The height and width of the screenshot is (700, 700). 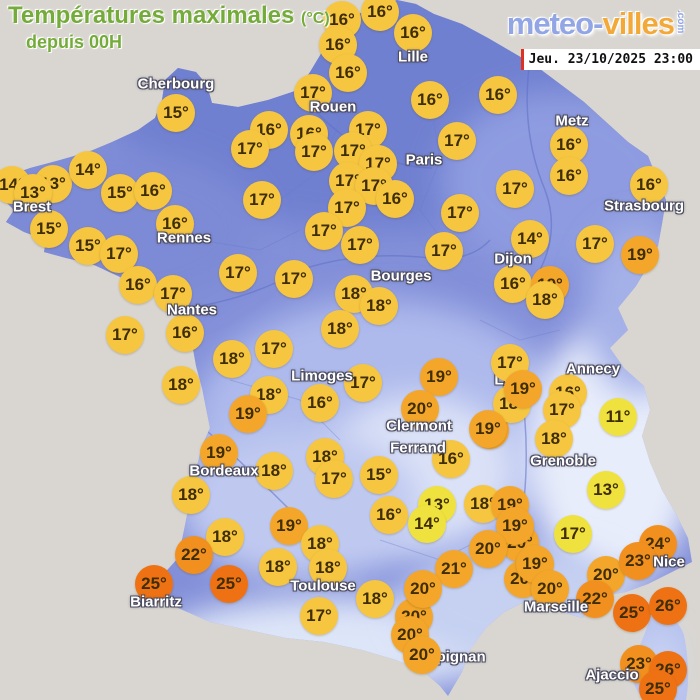 What do you see at coordinates (572, 121) in the screenshot?
I see `city-label-metz: Metz` at bounding box center [572, 121].